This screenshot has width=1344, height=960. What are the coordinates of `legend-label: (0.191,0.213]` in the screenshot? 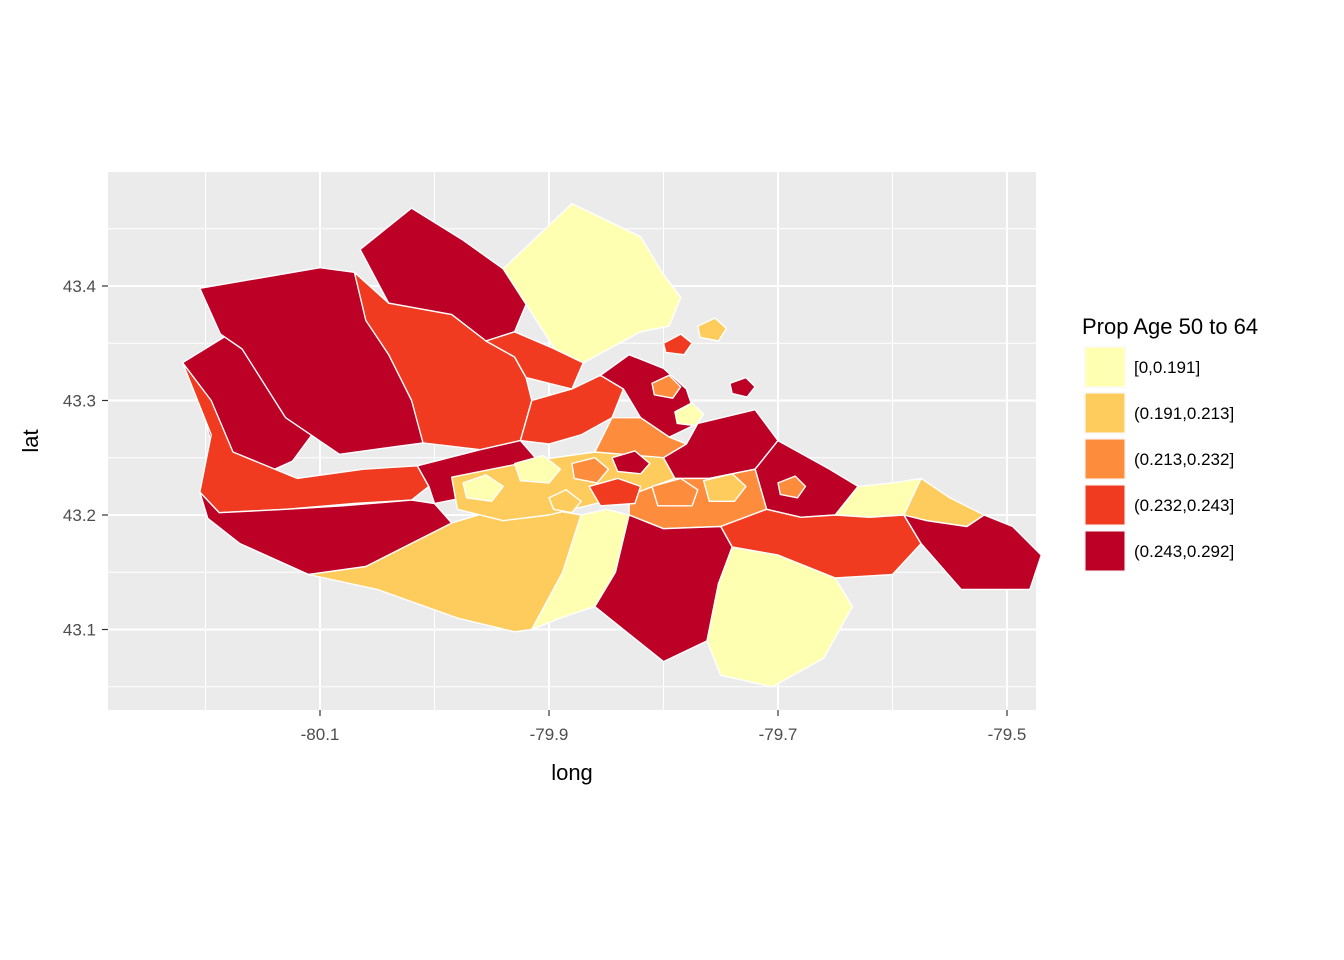 It's located at (1184, 413).